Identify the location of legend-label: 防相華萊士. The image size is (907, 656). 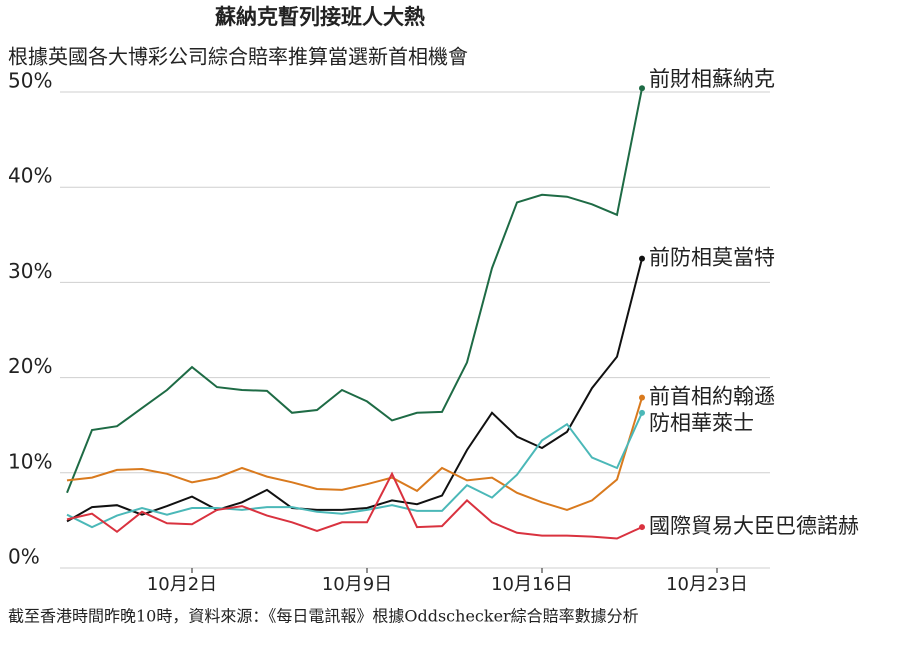
(701, 423).